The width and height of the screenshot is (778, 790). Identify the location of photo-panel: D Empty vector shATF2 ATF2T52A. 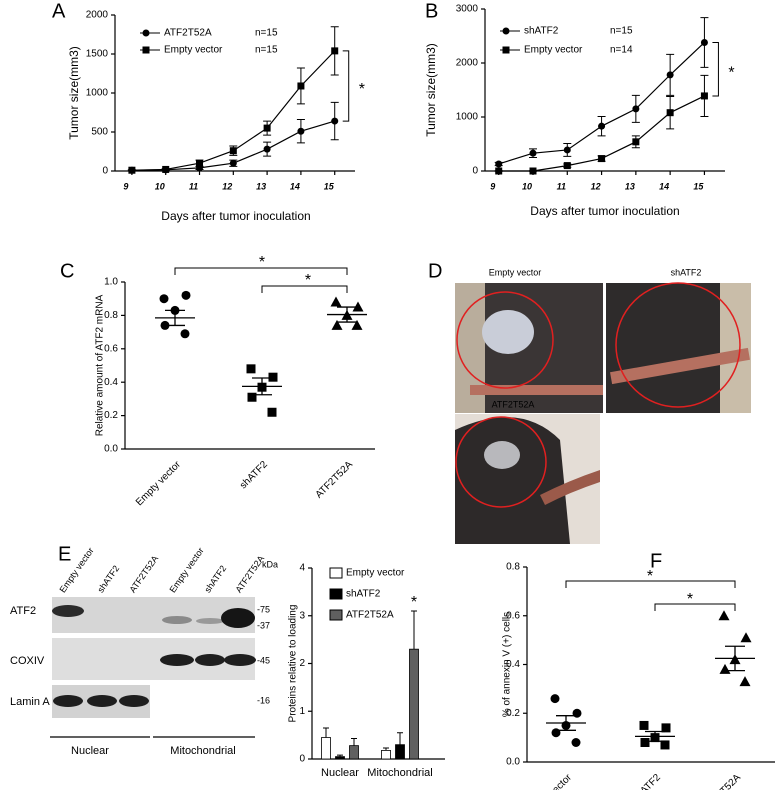
(589, 402).